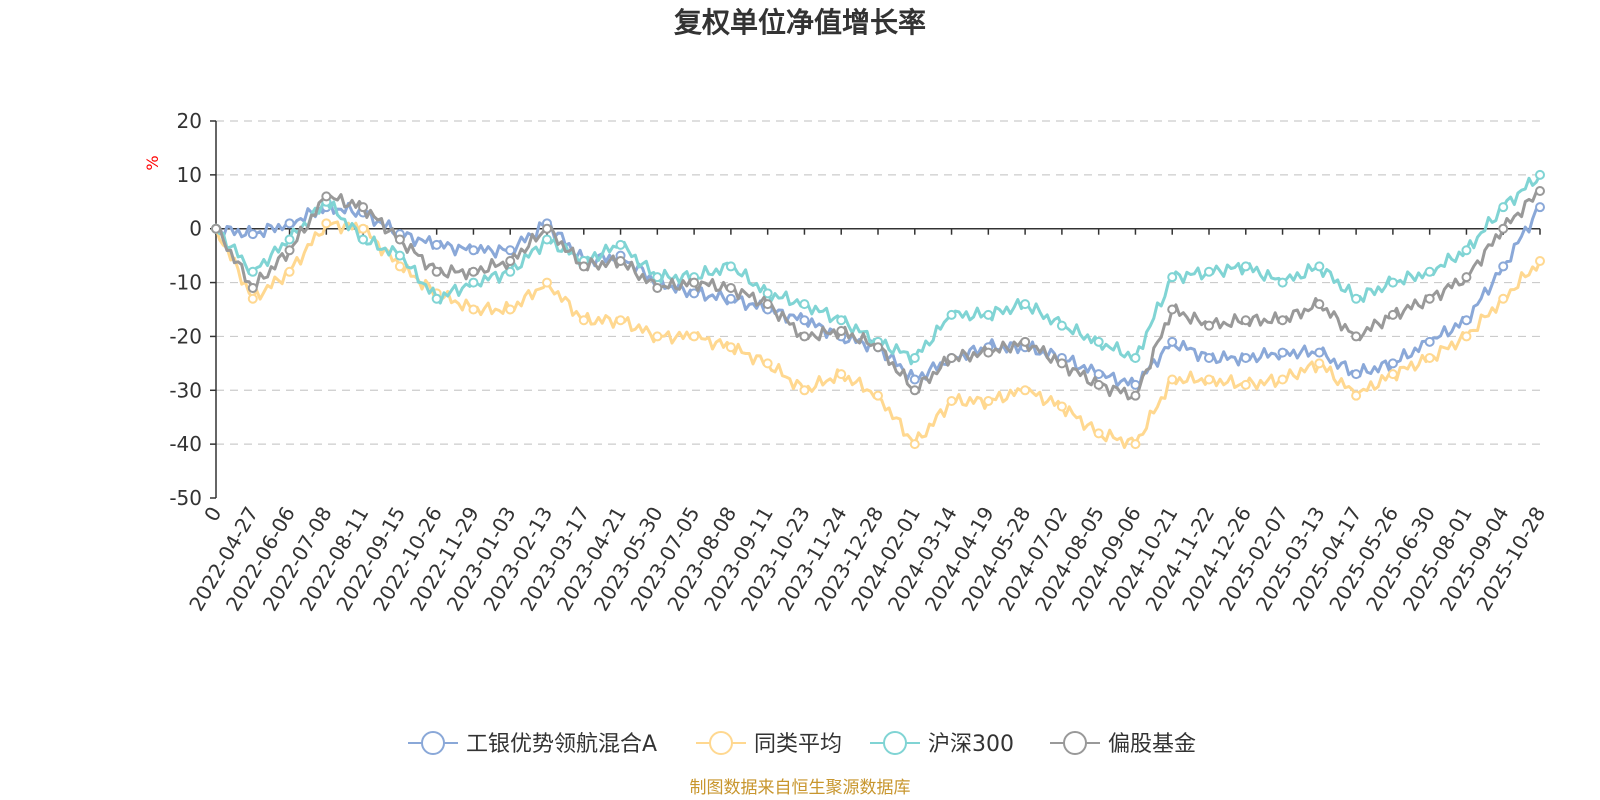 This screenshot has width=1600, height=800. I want to click on legend: 工银优势领航混合A 同类平均 沪深300 偏股基金, so click(802, 744).